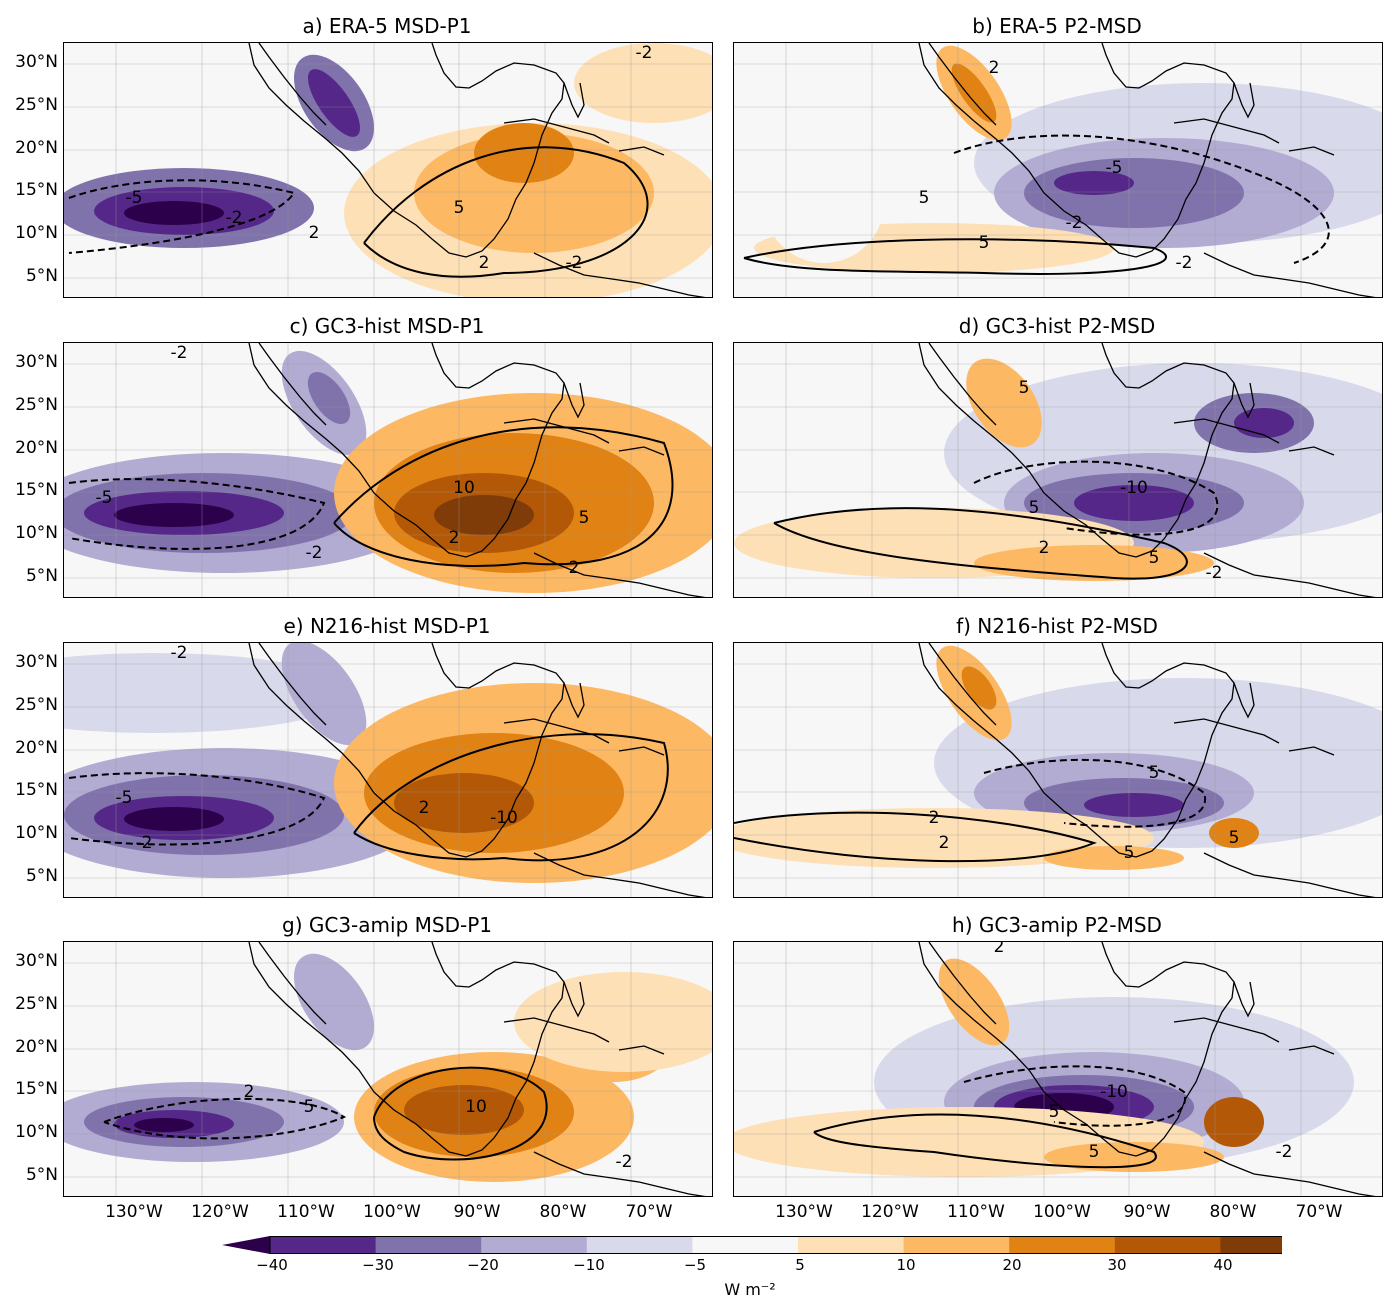  Describe the element at coordinates (563, 1212) in the screenshot. I see `lon-label-80w: 80°W` at that location.